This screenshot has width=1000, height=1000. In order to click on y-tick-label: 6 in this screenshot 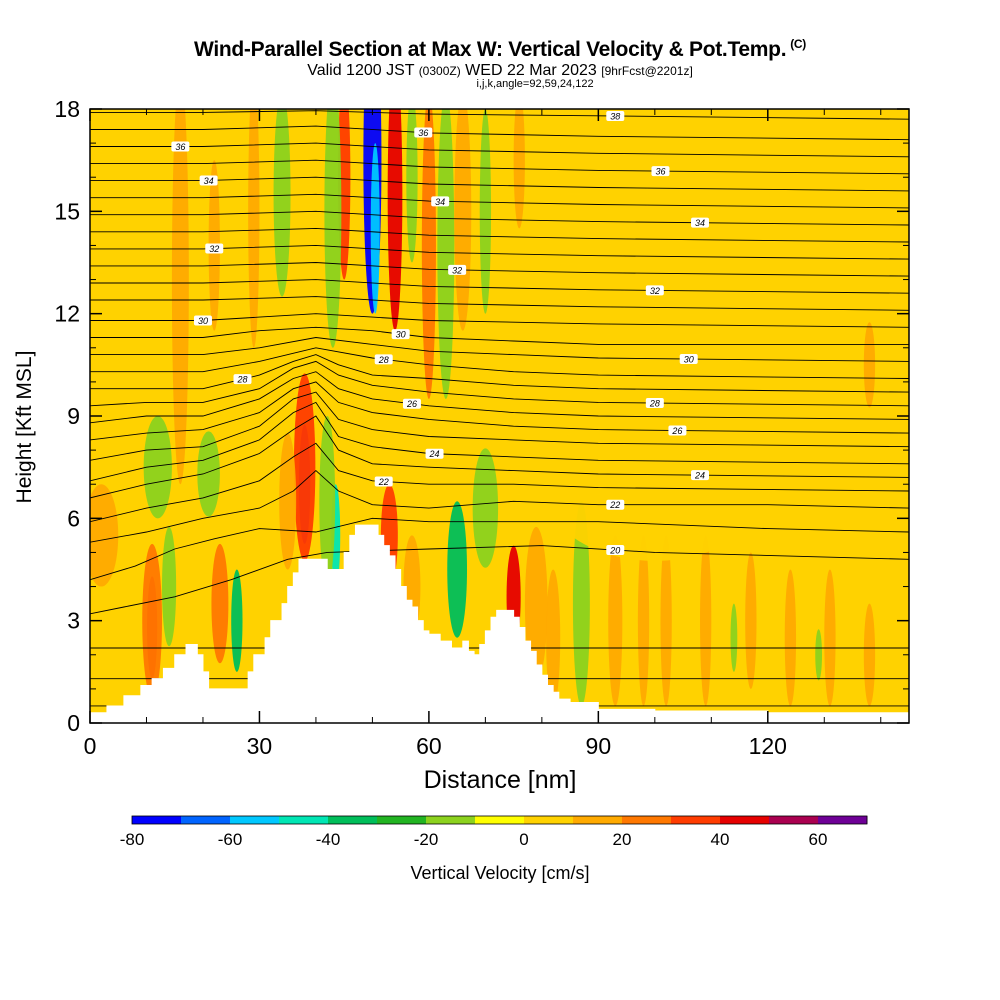, I will do `click(73, 518)`.